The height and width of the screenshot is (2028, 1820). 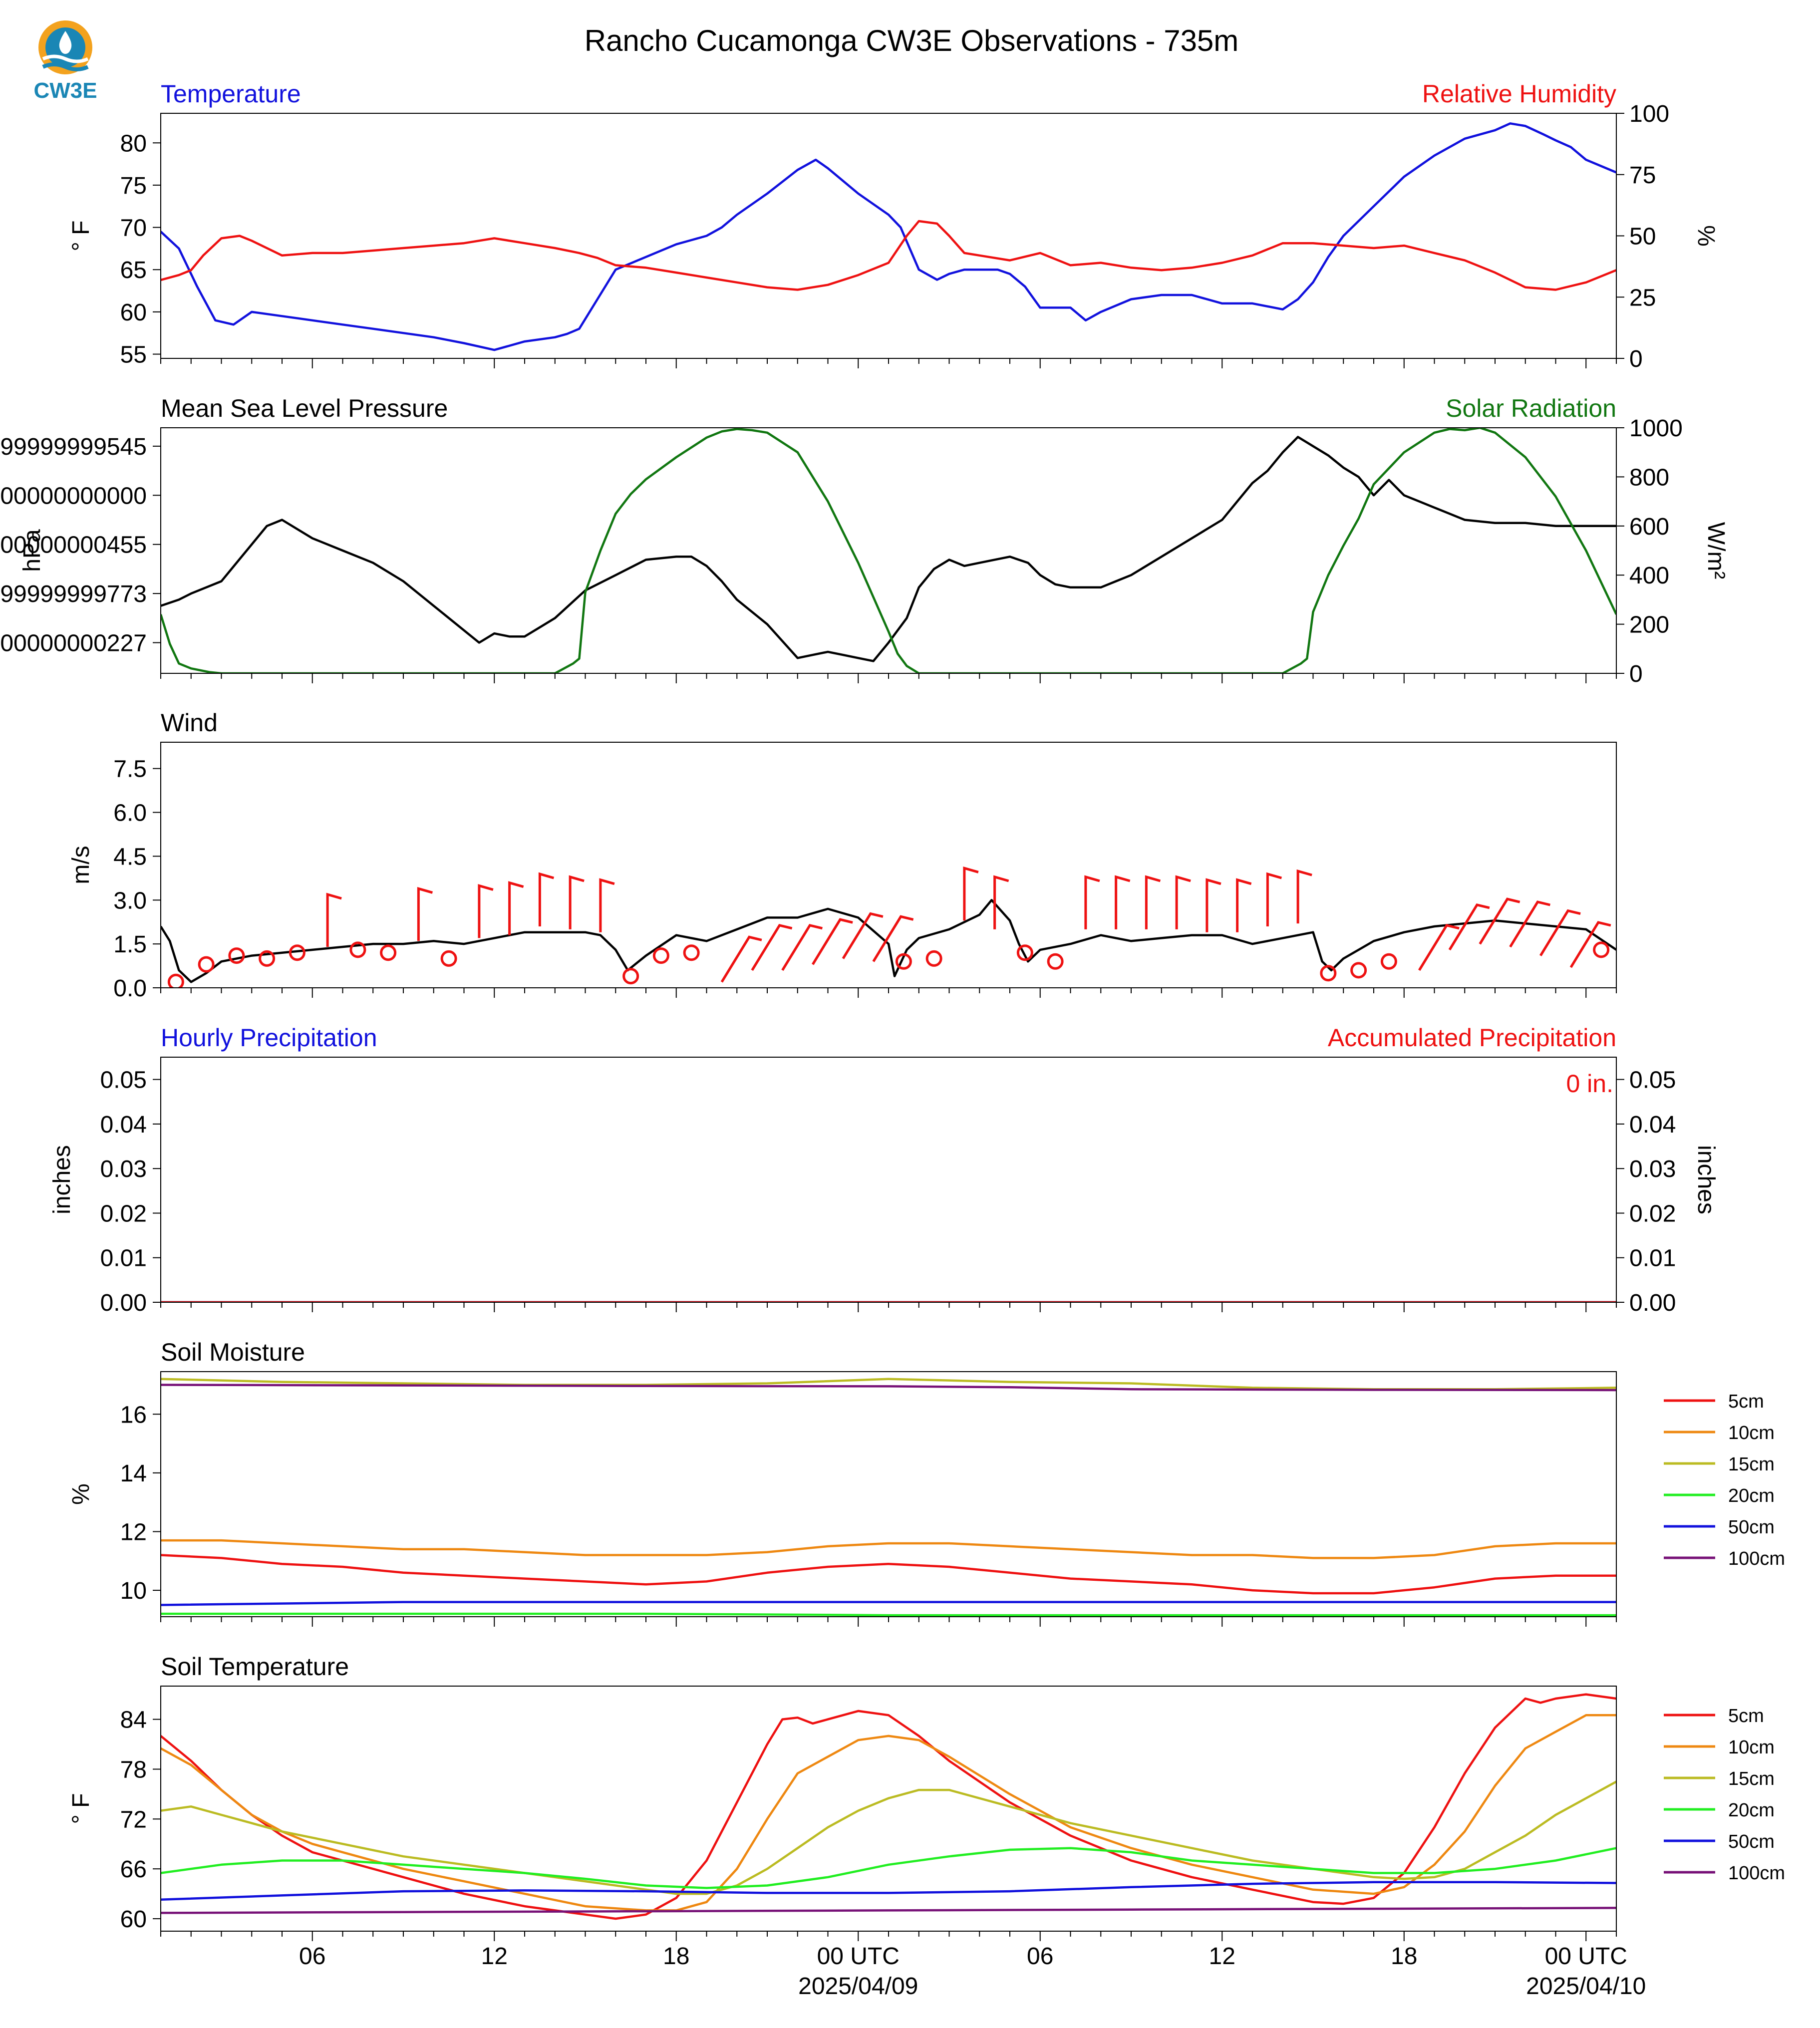 What do you see at coordinates (1040, 1956) in the screenshot?
I see `x-tick-label: 06` at bounding box center [1040, 1956].